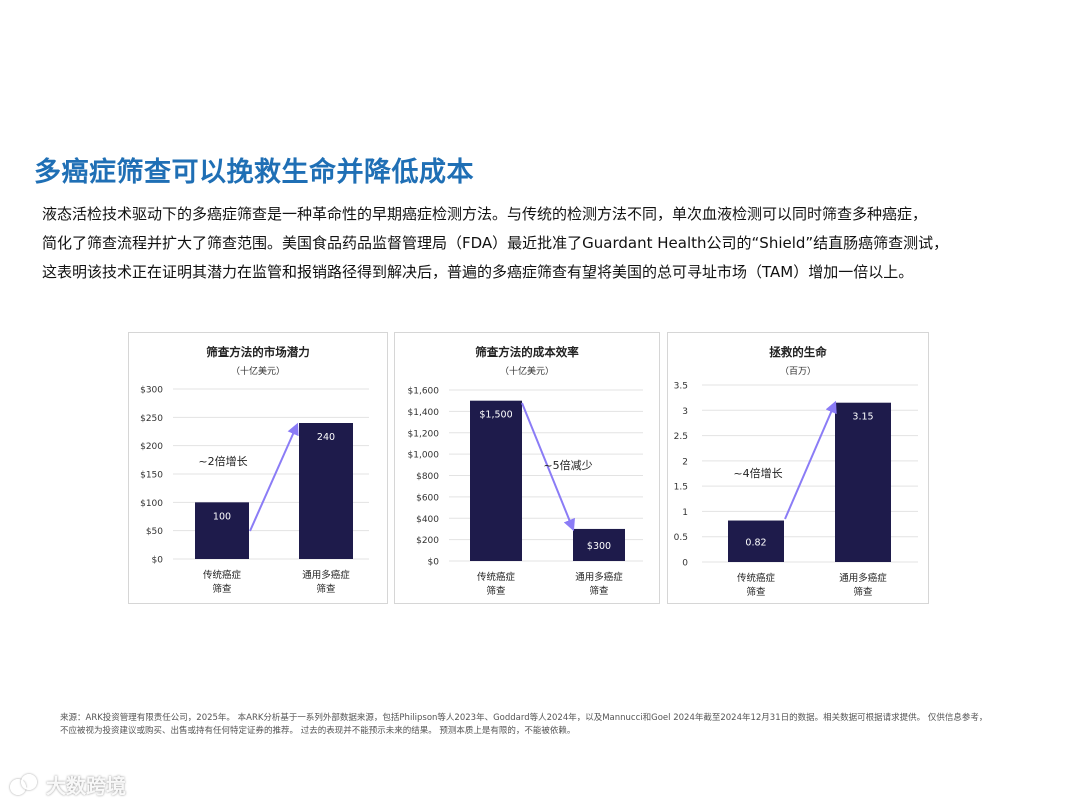 Image resolution: width=1080 pixels, height=808 pixels. I want to click on y-tick-label: $150, so click(151, 476).